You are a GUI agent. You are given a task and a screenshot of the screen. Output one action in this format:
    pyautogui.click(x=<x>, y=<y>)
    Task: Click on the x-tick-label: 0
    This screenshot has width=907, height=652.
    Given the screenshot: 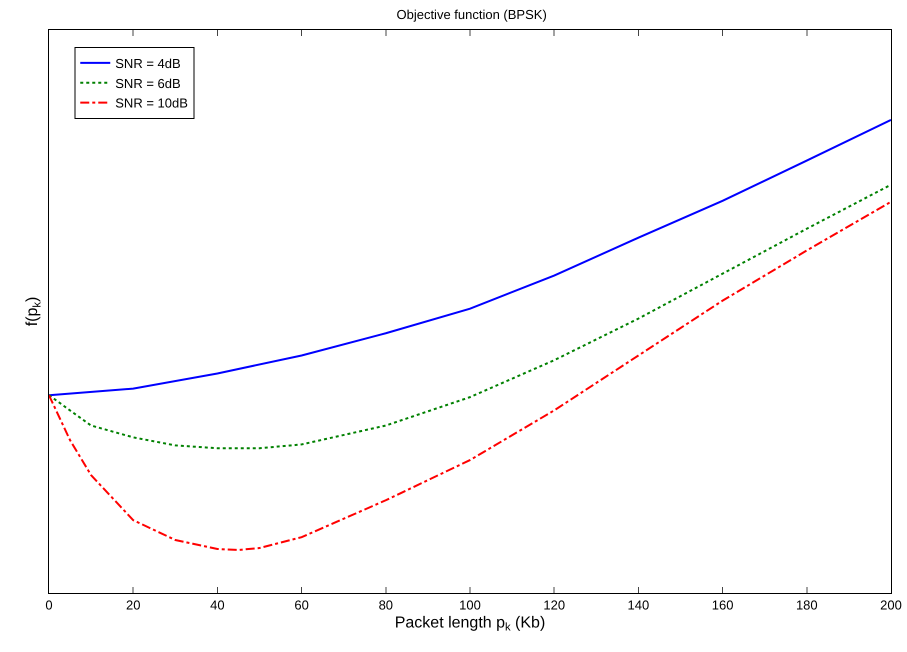 What is the action you would take?
    pyautogui.click(x=49, y=605)
    